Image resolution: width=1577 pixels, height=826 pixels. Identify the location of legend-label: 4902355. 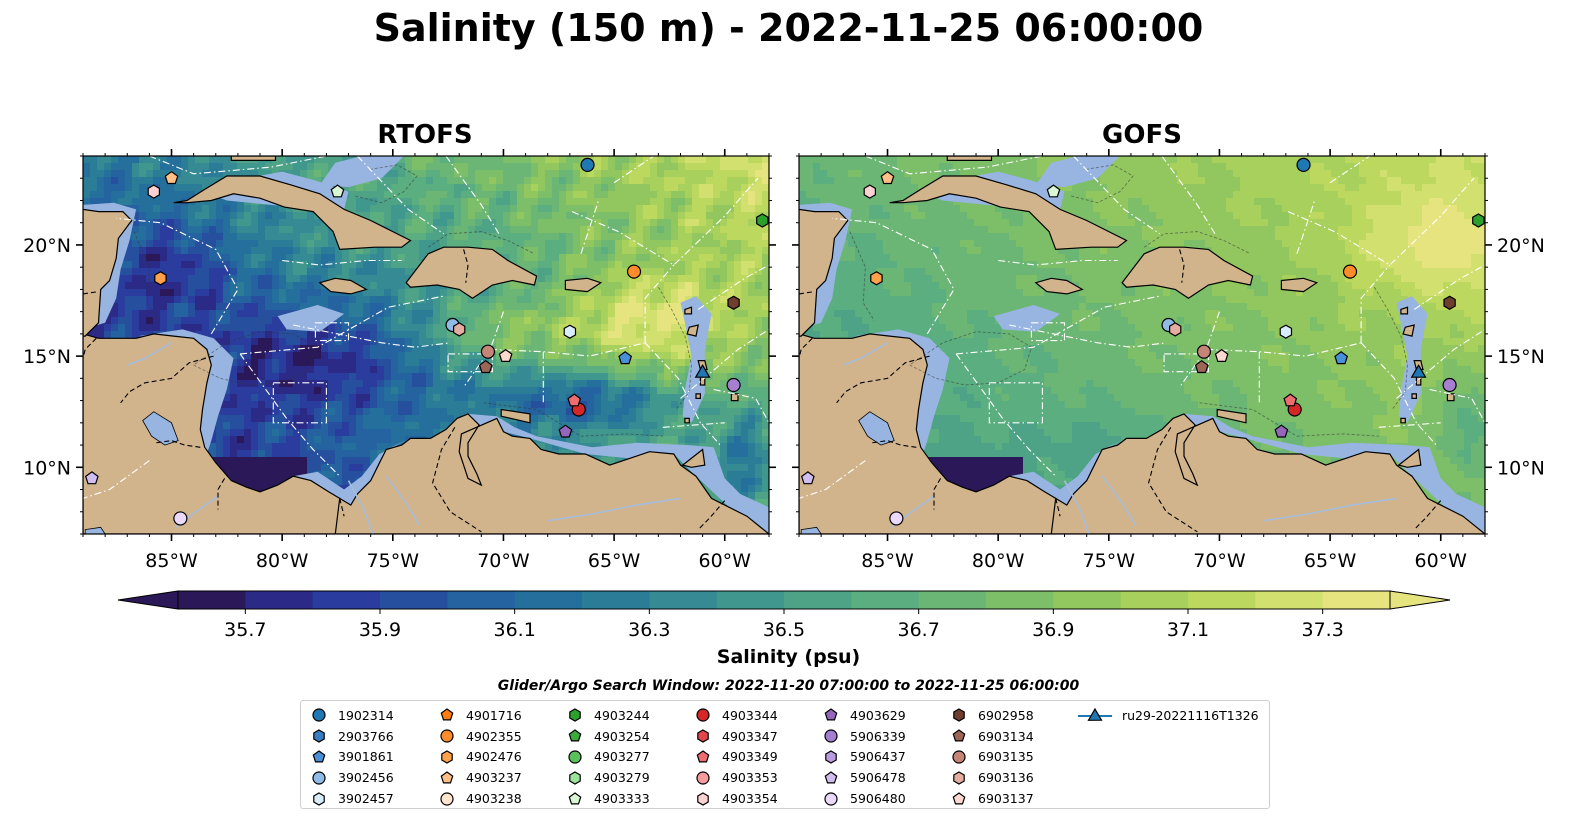
(494, 736).